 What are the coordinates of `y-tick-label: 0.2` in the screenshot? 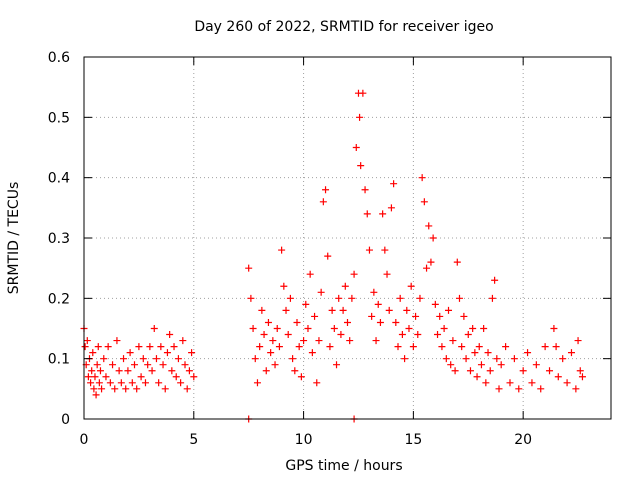 It's located at (59, 299).